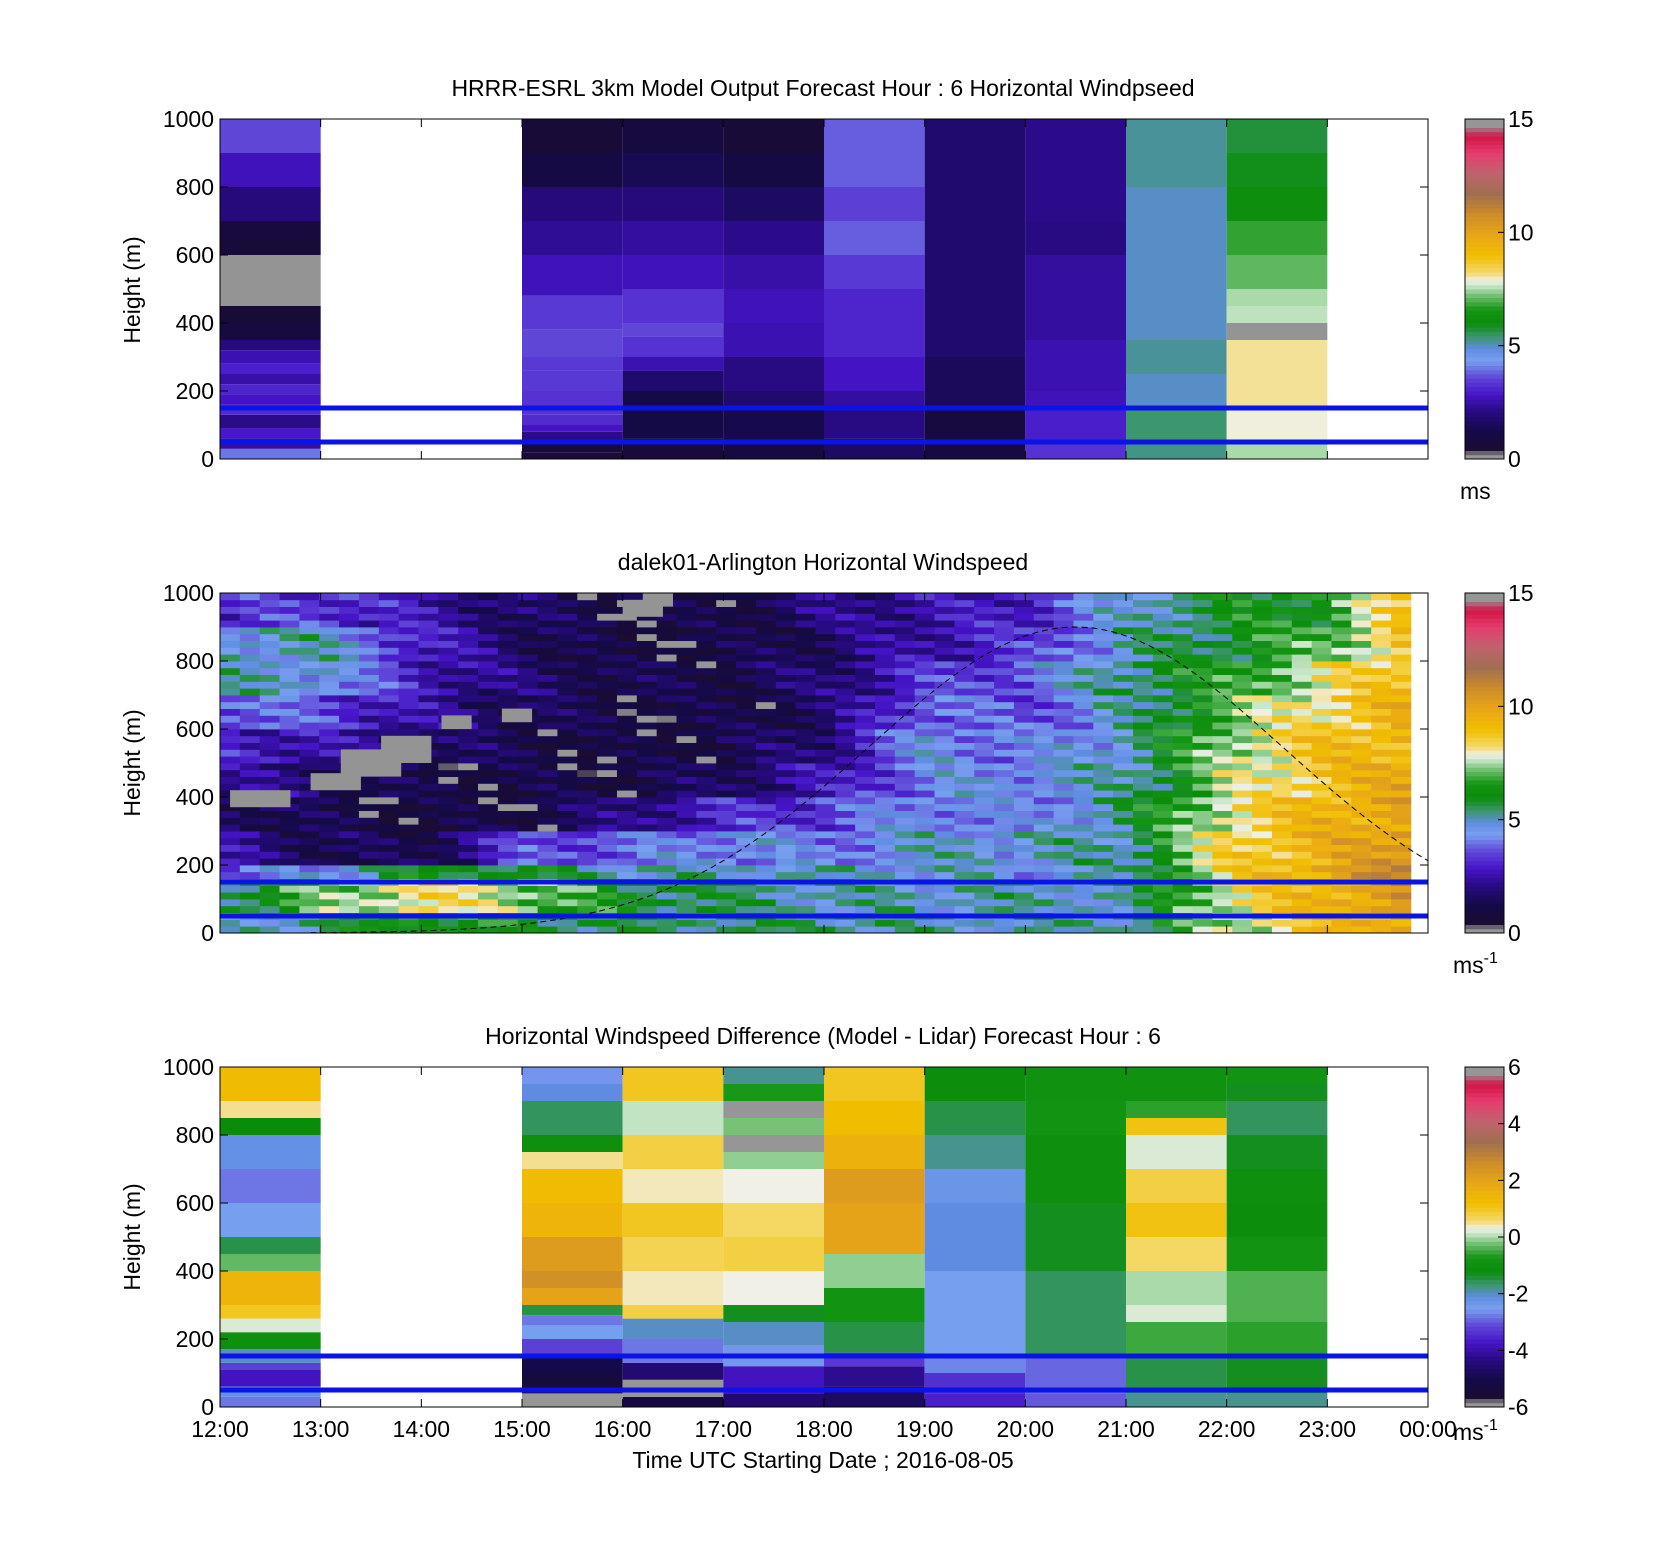 This screenshot has width=1680, height=1561. I want to click on heatmap-cell-p1-c5-r28, so click(329, 739).